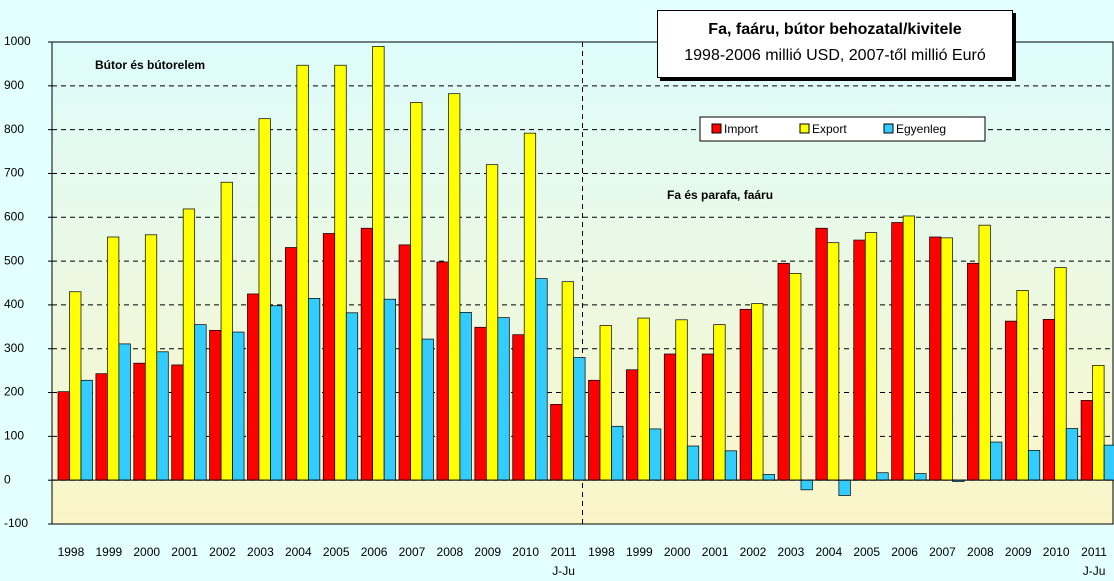 The height and width of the screenshot is (581, 1114). I want to click on y-tick-label: 800, so click(14, 129).